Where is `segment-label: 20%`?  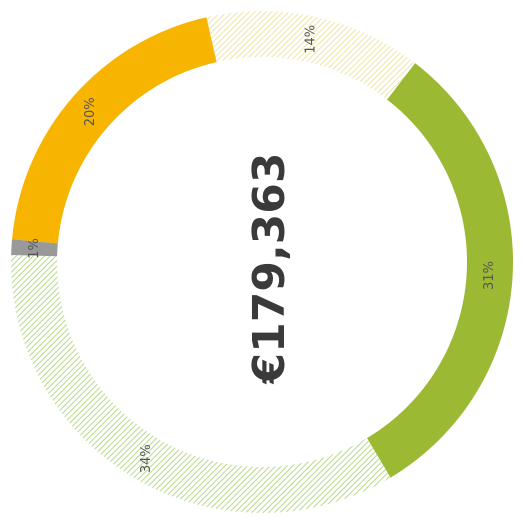 segment-label: 20% is located at coordinates (90, 111).